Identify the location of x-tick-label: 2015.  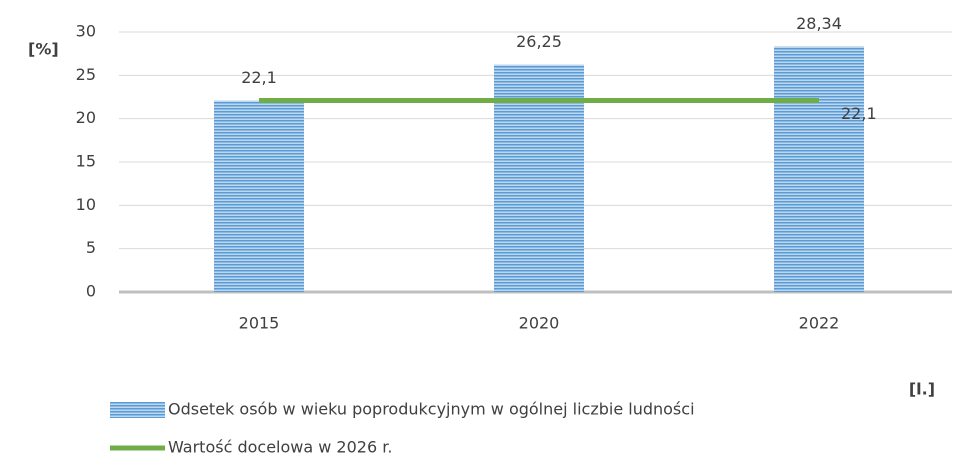
(259, 323).